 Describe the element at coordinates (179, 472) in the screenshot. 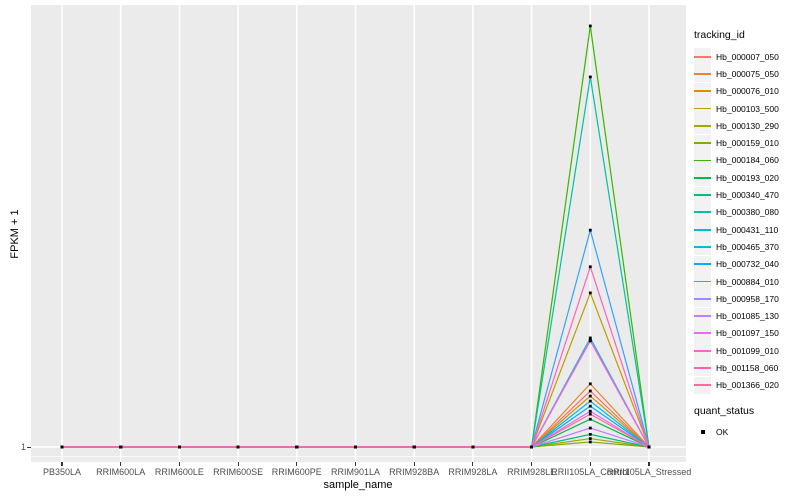

I see `x-tick-label-RRIM600LE: RRIM600LE` at that location.